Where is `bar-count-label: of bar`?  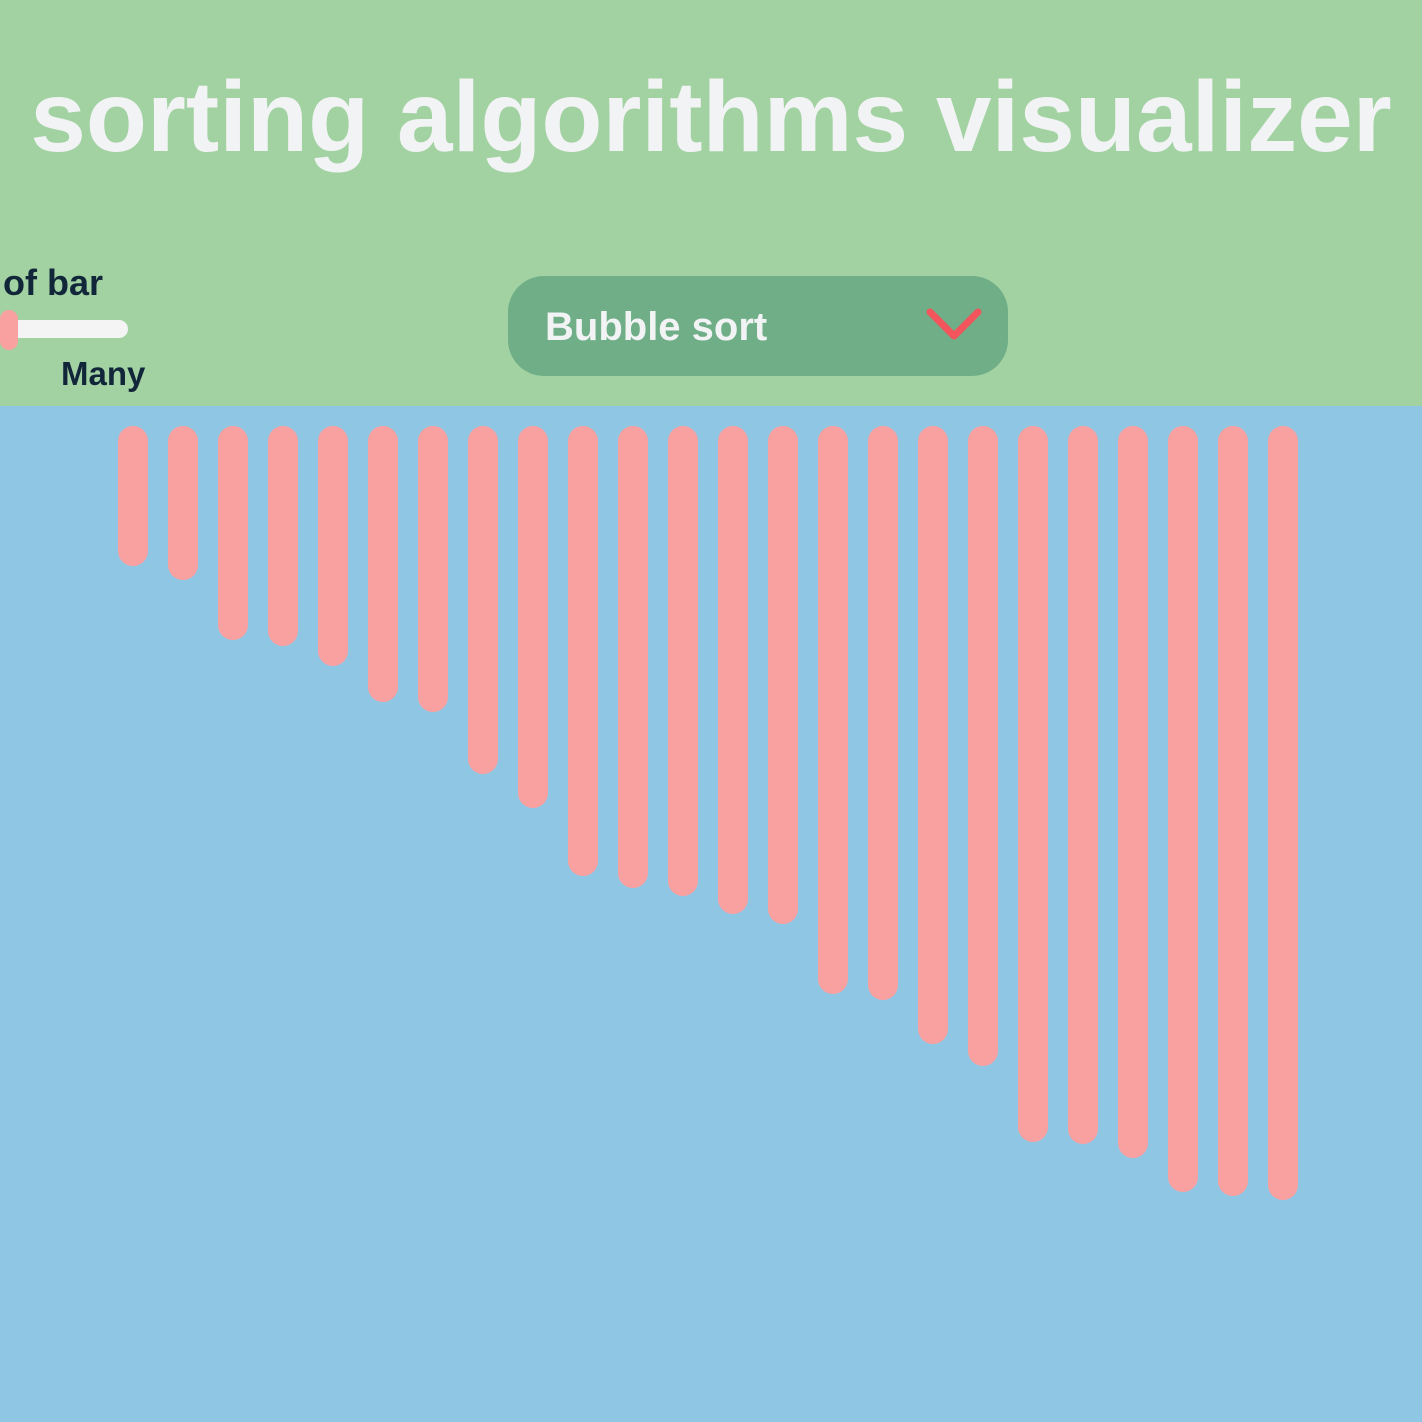
bar-count-label: of bar is located at coordinates (53, 282).